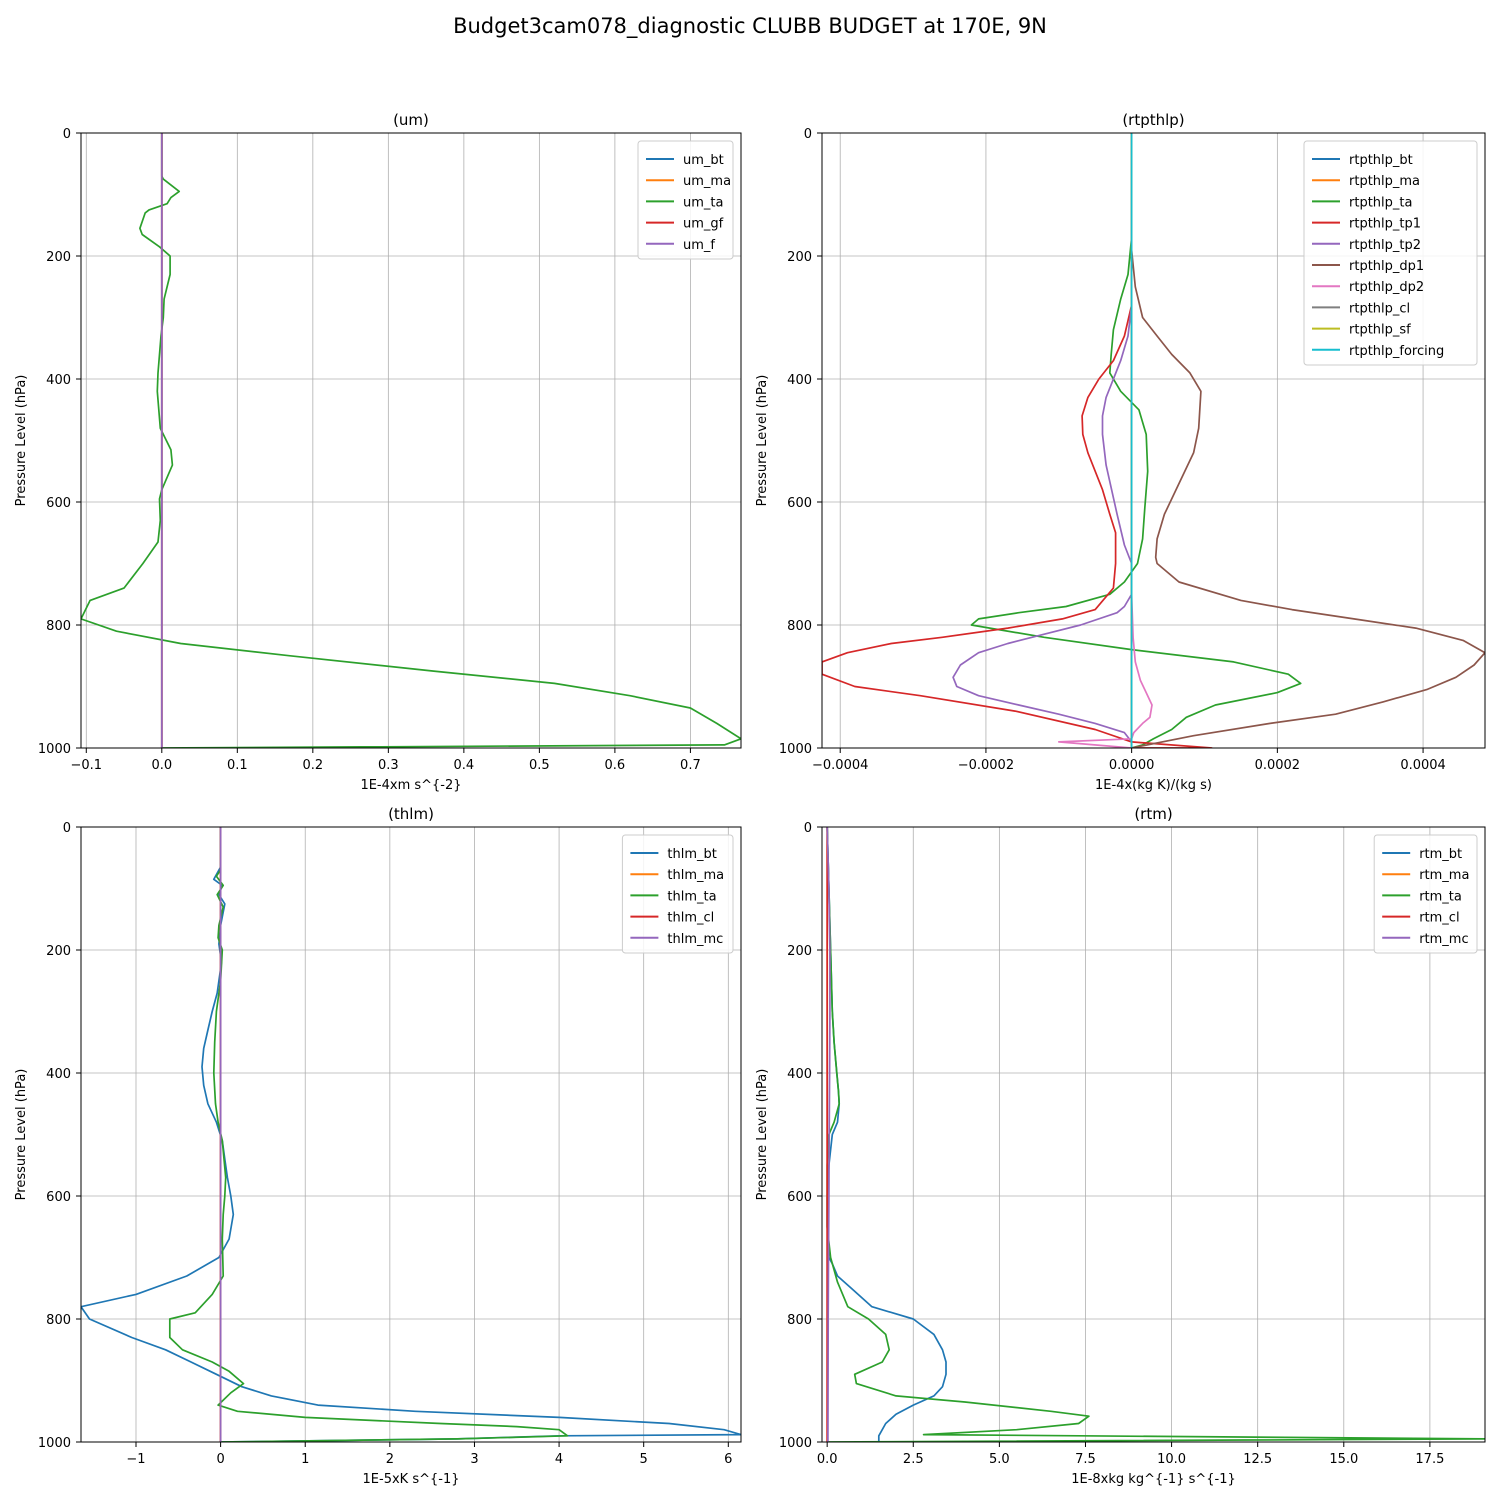 The image size is (1500, 1500). I want to click on x-axis-label: 1E-5xK s^{-1}, so click(411, 1479).